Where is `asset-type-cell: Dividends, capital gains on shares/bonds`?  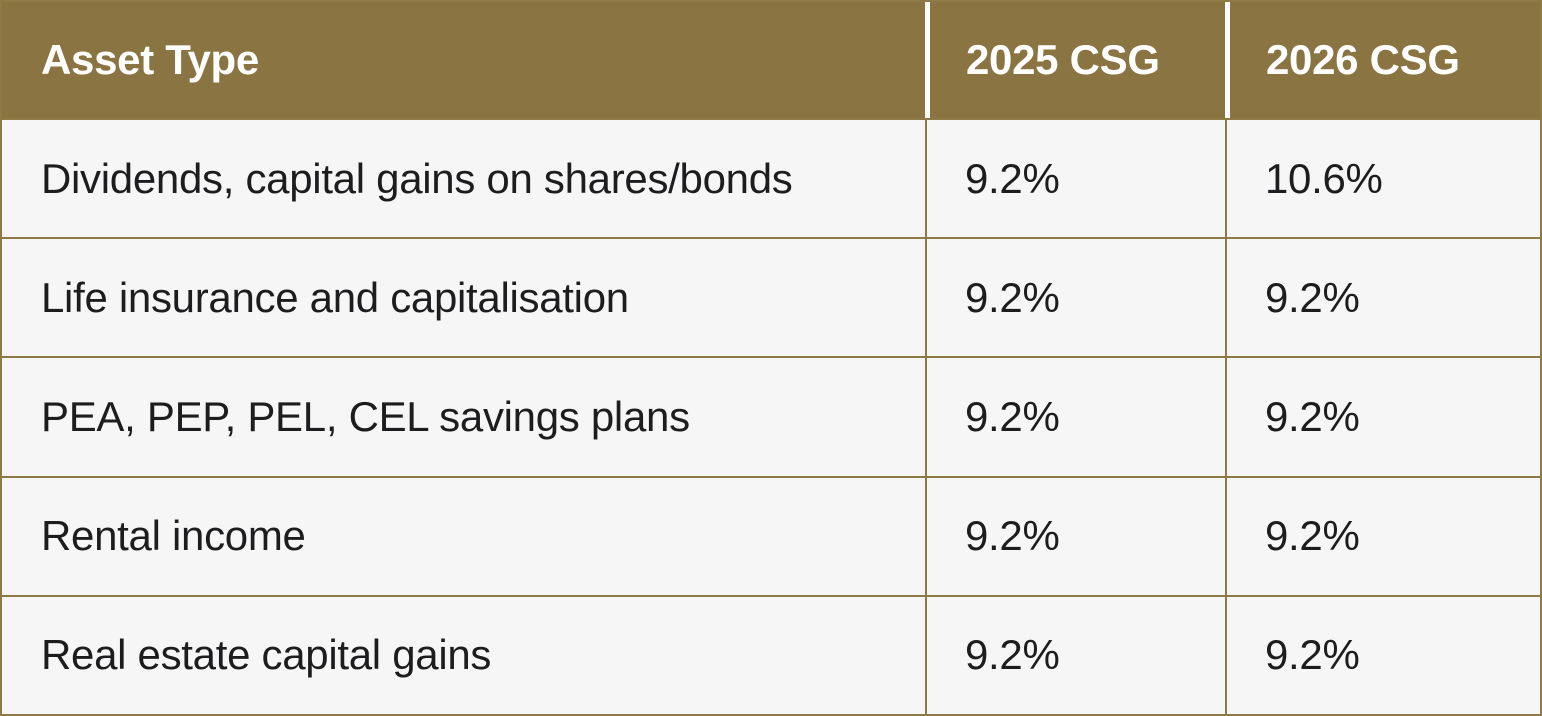 asset-type-cell: Dividends, capital gains on shares/bonds is located at coordinates (417, 178).